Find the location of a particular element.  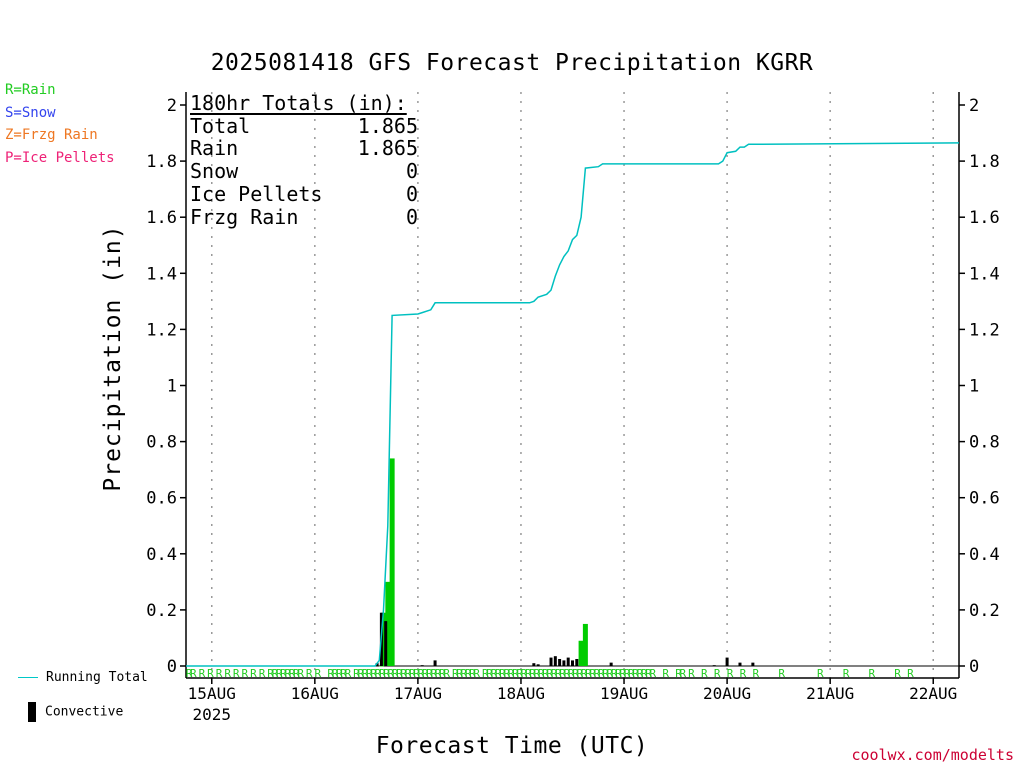

y-tick-label-right: 1.4 is located at coordinates (984, 274).